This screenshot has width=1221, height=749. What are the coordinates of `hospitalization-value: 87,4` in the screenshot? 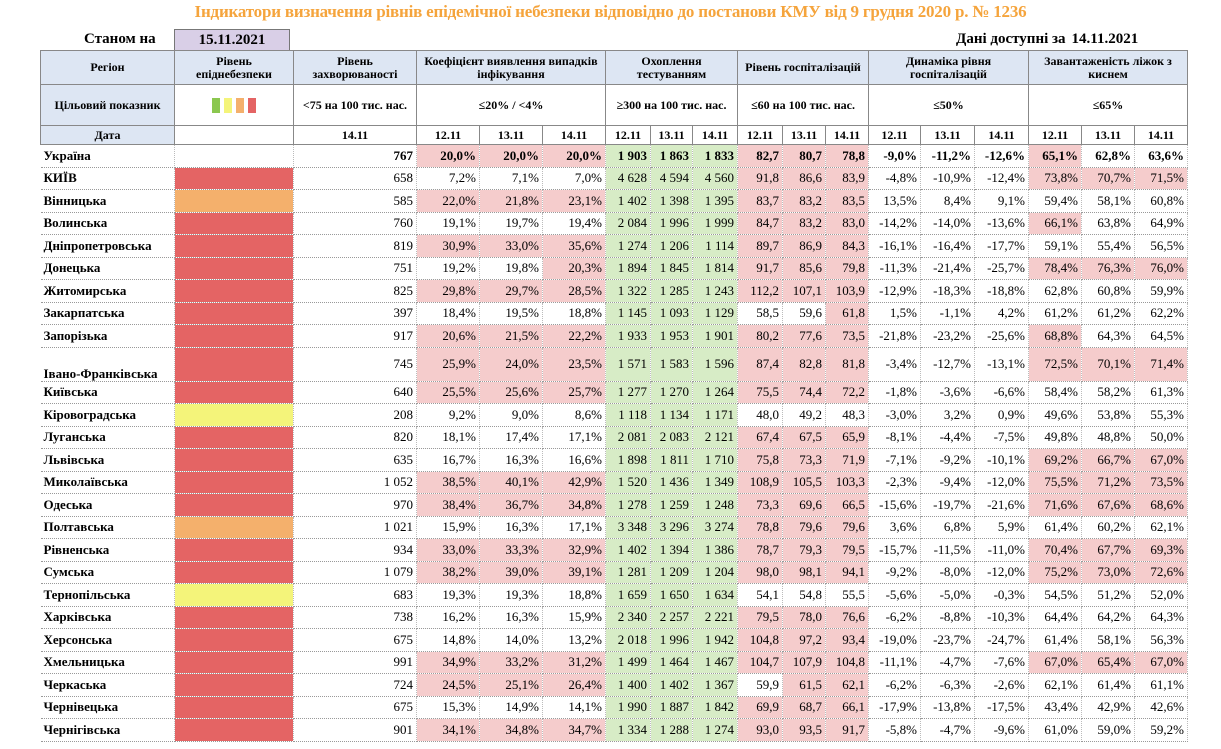 It's located at (760, 364).